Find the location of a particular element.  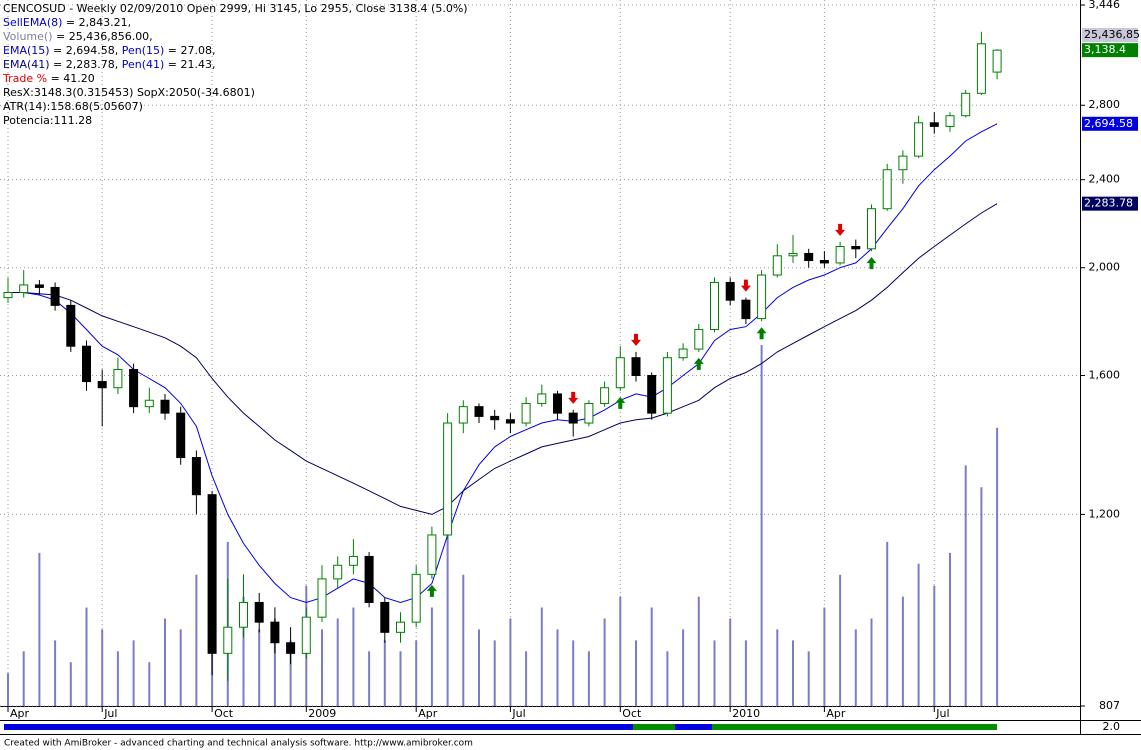

info-text: Potencia:111.28 is located at coordinates (47, 120).